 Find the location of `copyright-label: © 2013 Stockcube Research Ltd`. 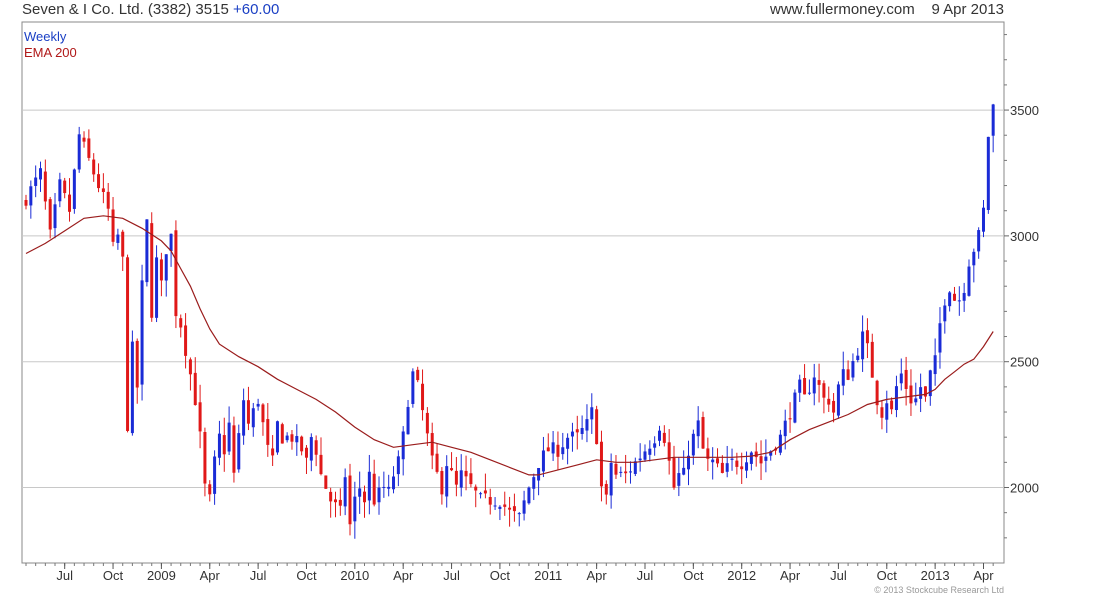

copyright-label: © 2013 Stockcube Research Ltd is located at coordinates (939, 590).